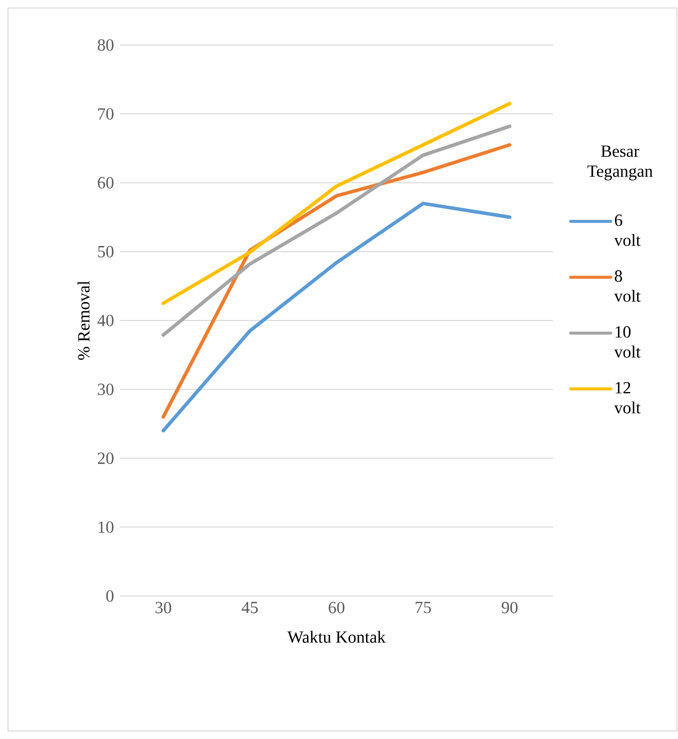 The width and height of the screenshot is (678, 739). Describe the element at coordinates (106, 390) in the screenshot. I see `y-tick-label: 30` at that location.